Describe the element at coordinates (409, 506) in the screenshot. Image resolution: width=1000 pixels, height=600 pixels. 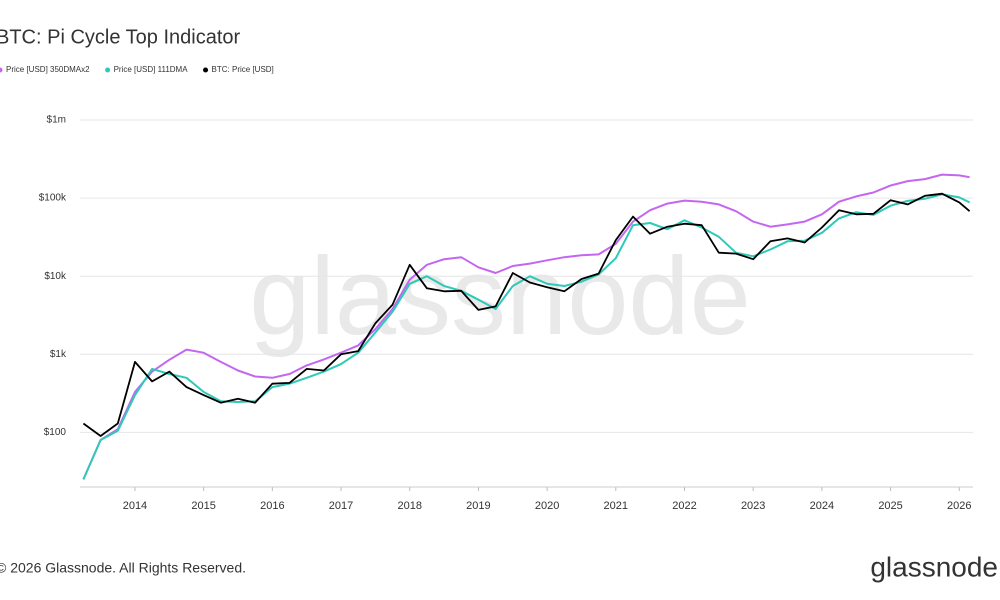
I see `x-tick-label: 2018` at that location.